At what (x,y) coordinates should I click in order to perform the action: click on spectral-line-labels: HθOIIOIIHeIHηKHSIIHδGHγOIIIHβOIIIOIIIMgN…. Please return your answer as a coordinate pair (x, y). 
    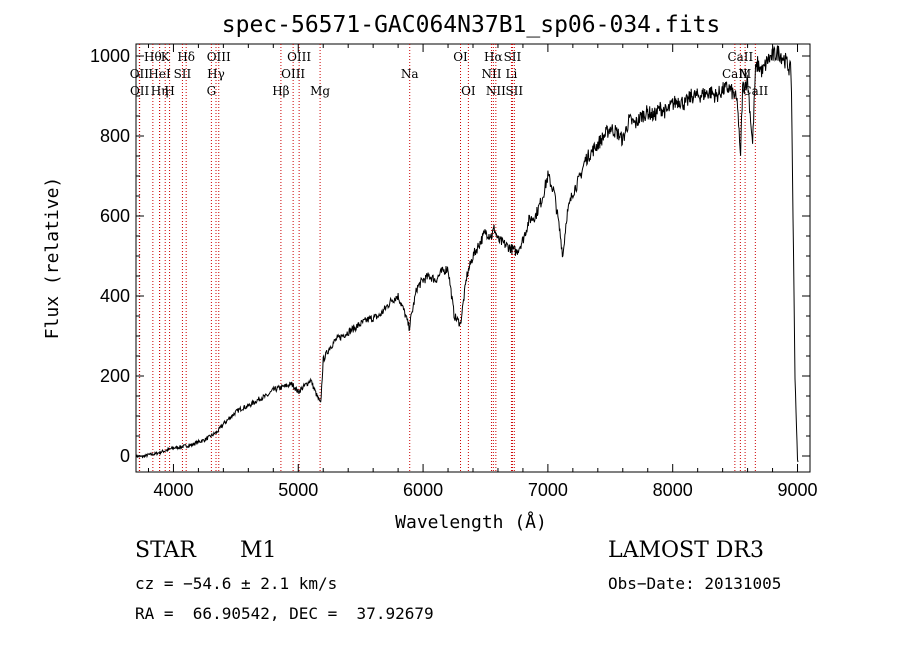
    Looking at the image, I should click on (449, 74).